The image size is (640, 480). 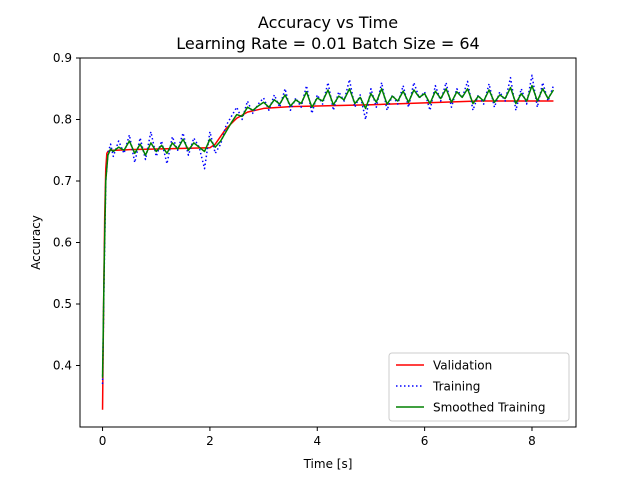 What do you see at coordinates (489, 408) in the screenshot?
I see `legend-label-smoothed-training: Smoothed Training` at bounding box center [489, 408].